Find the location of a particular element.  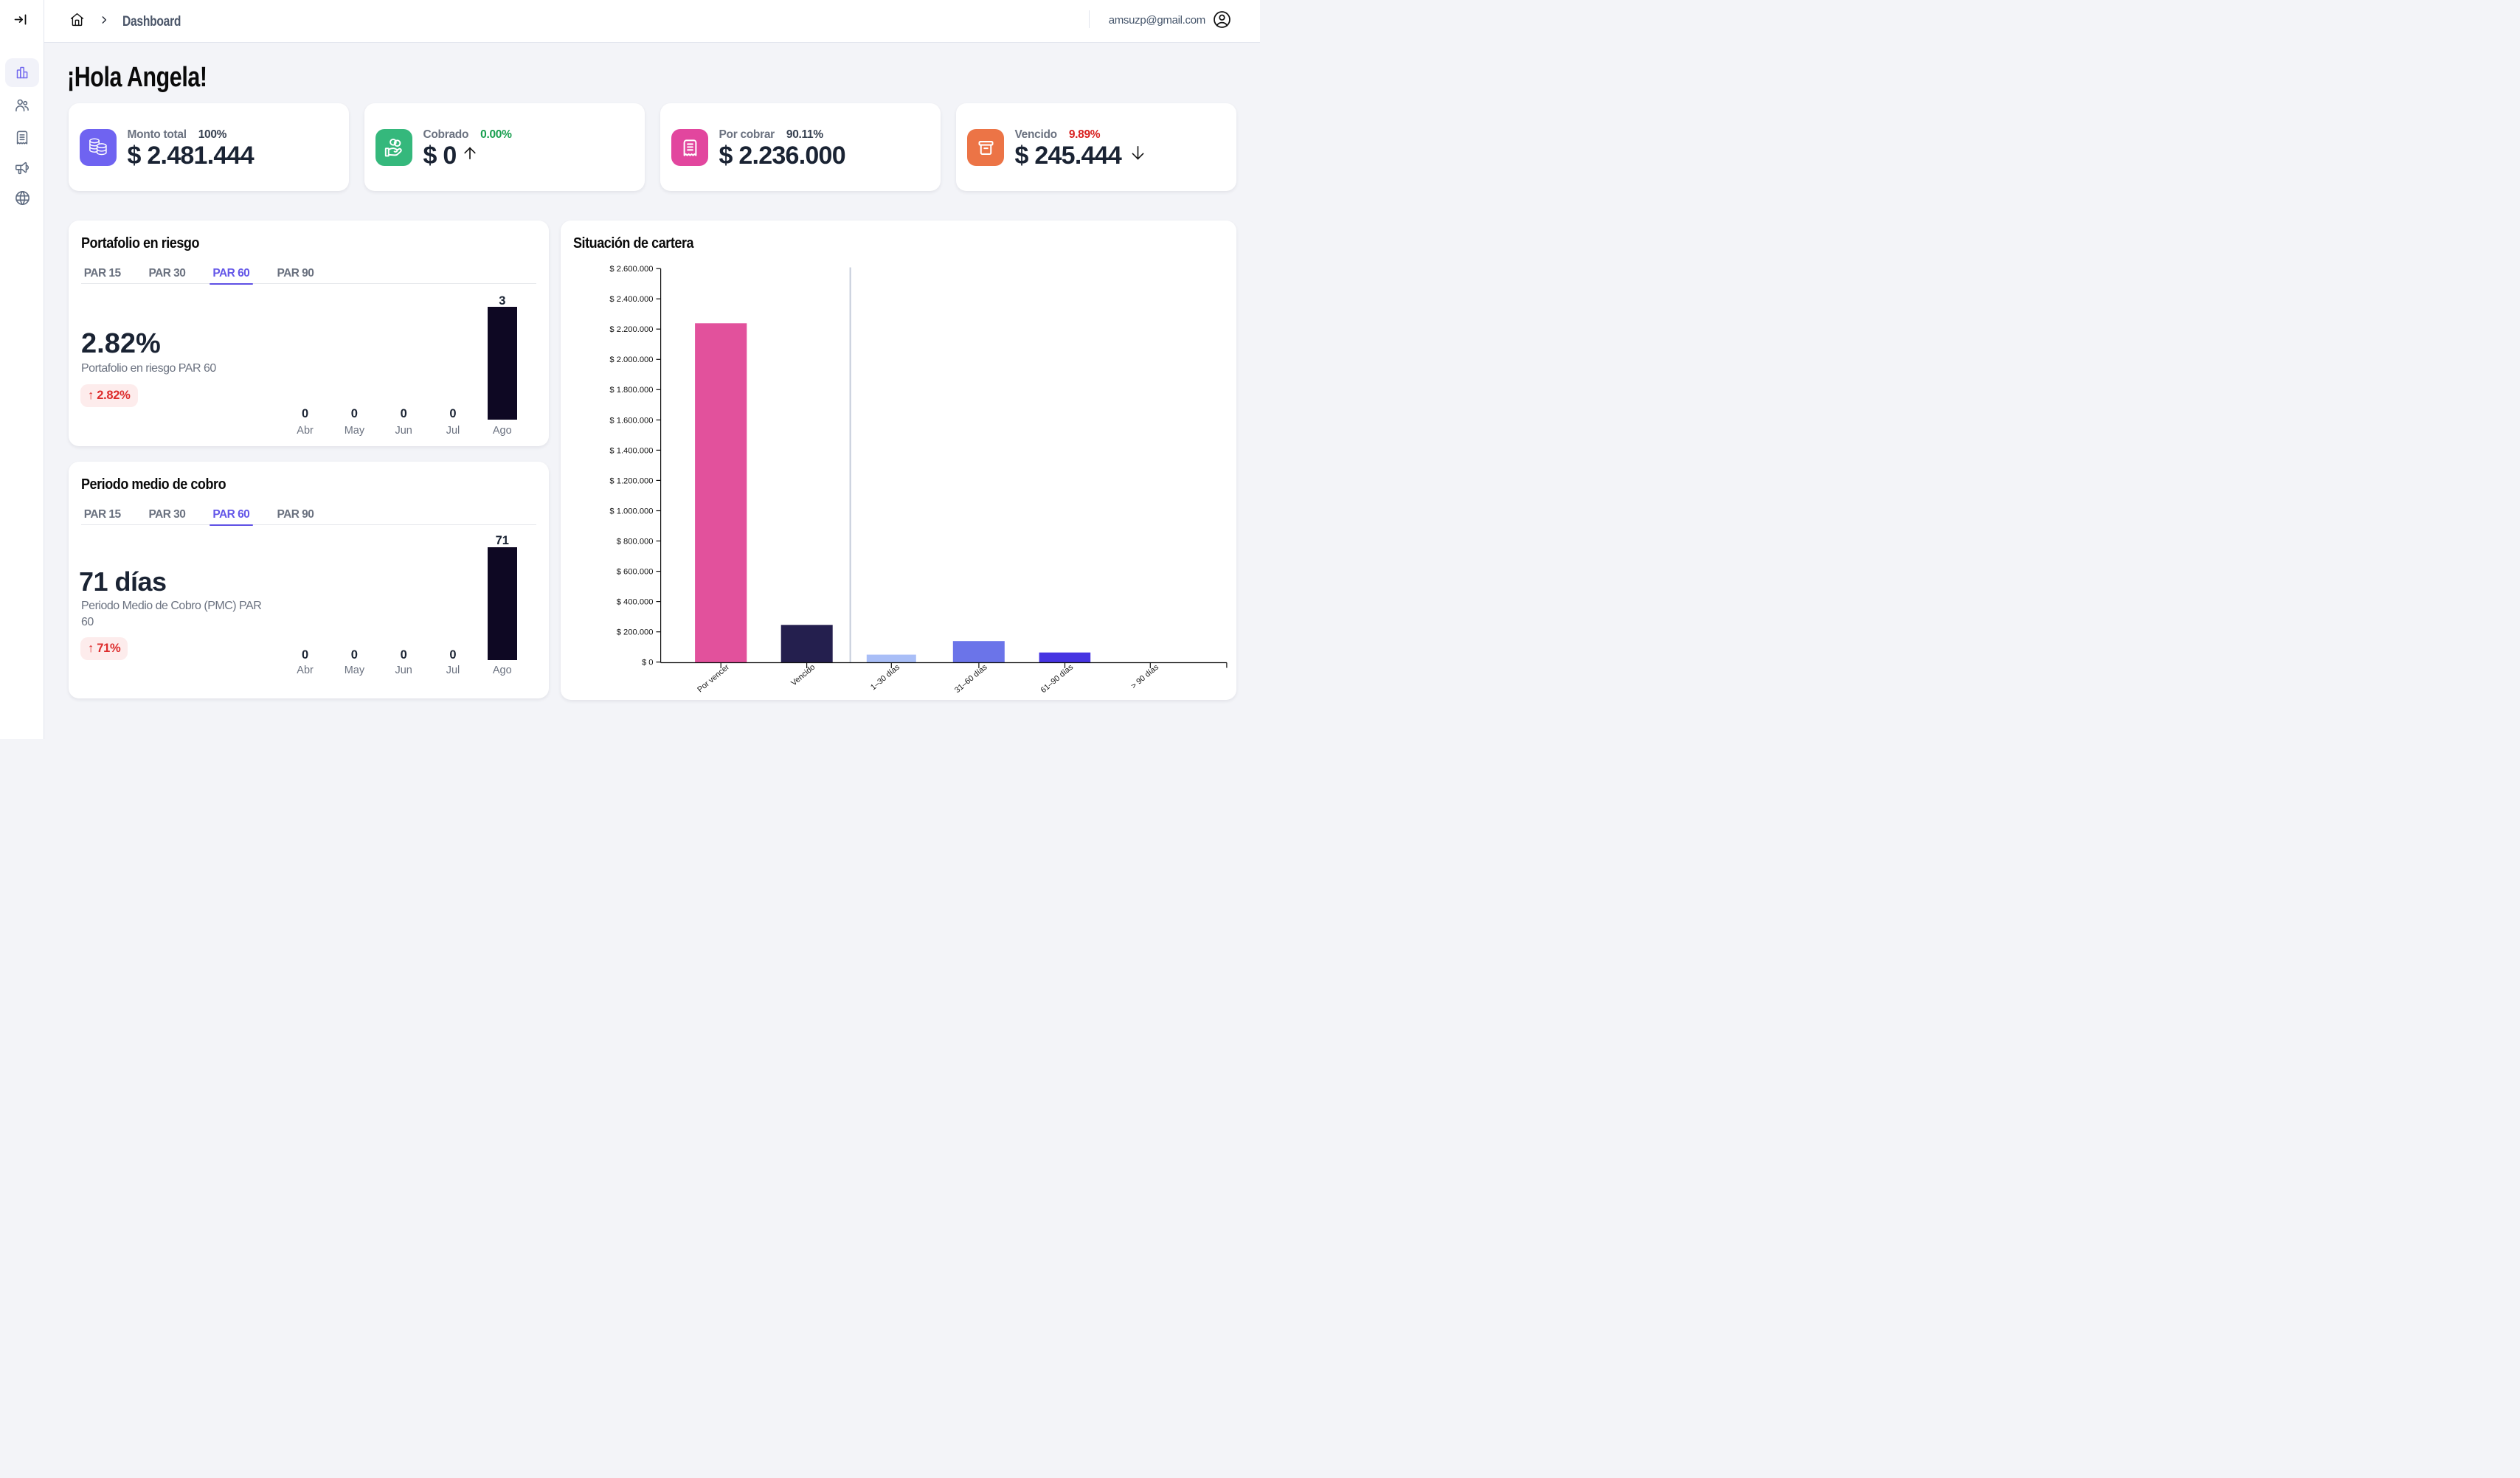

svg-text: $ 1.800.000 is located at coordinates (631, 390).